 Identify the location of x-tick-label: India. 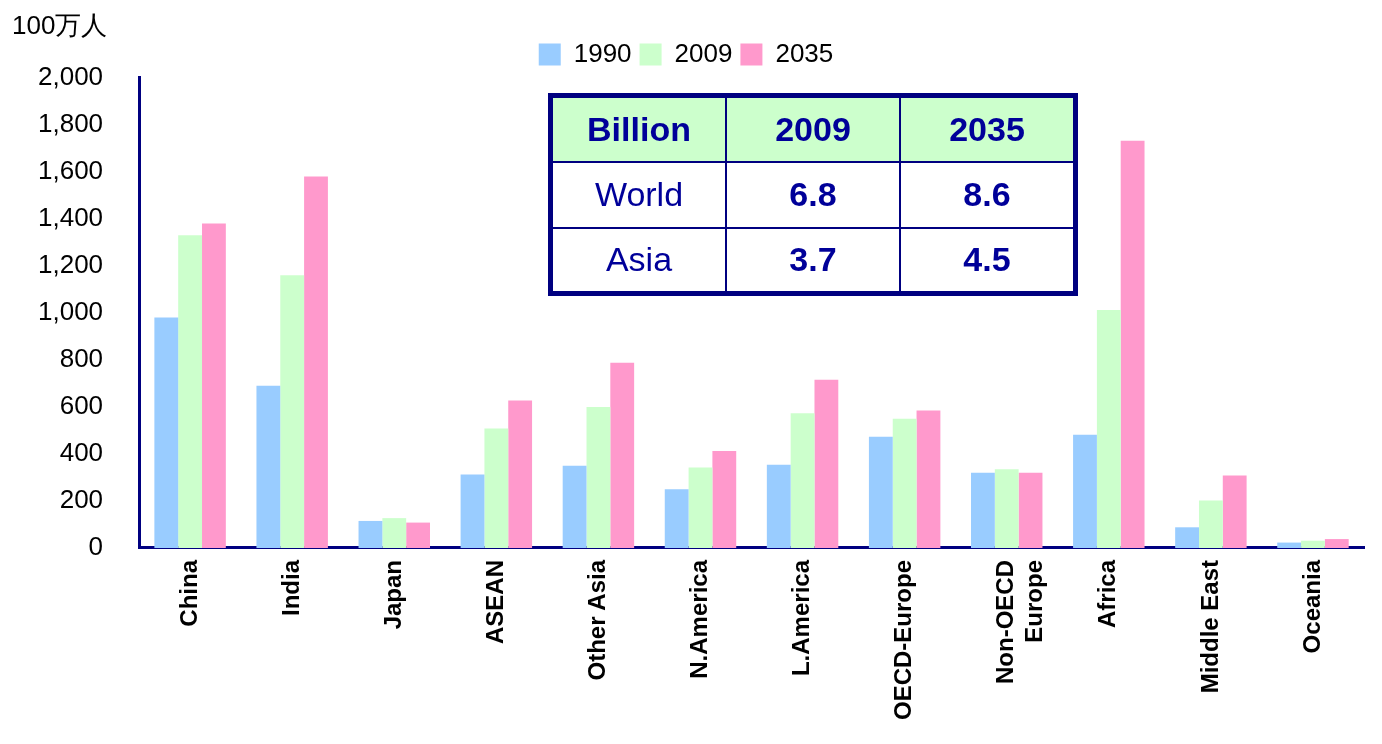
(290, 588).